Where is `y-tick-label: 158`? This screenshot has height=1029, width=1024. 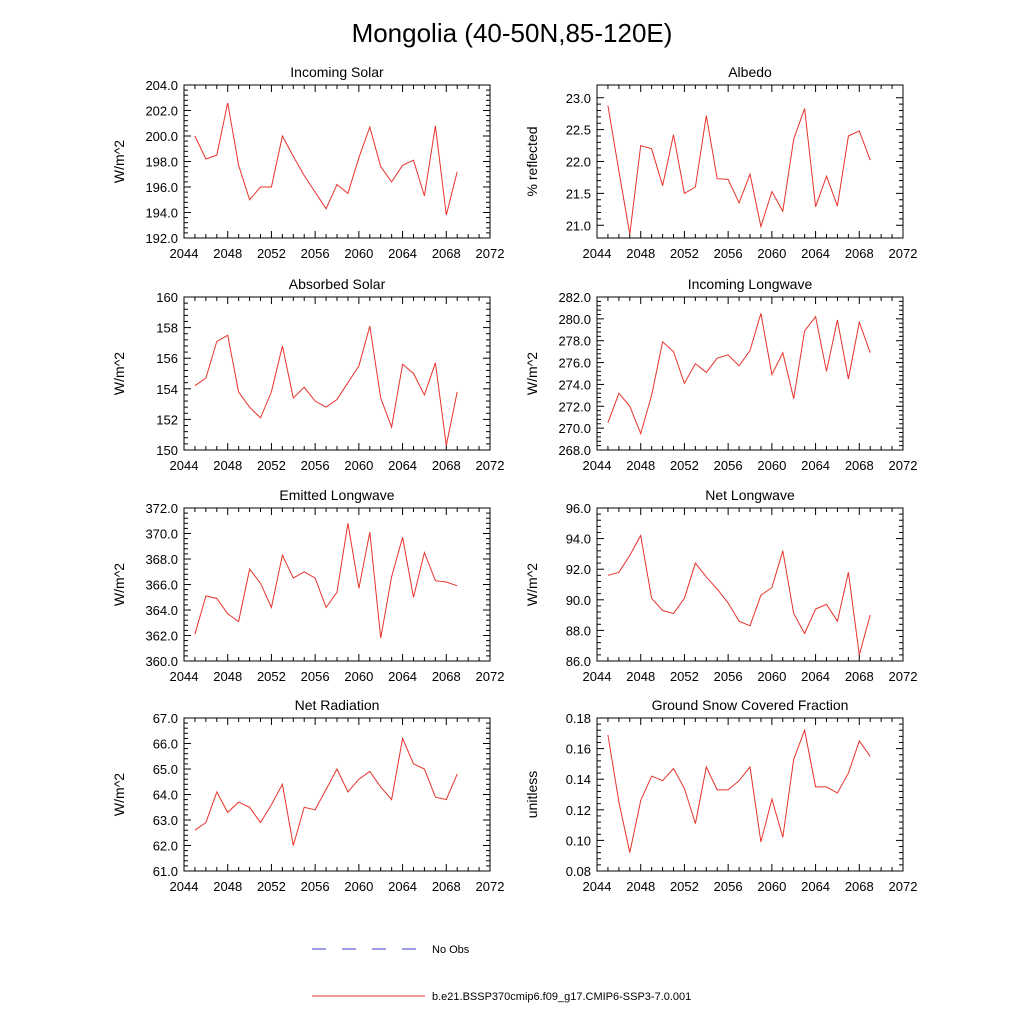 y-tick-label: 158 is located at coordinates (167, 328).